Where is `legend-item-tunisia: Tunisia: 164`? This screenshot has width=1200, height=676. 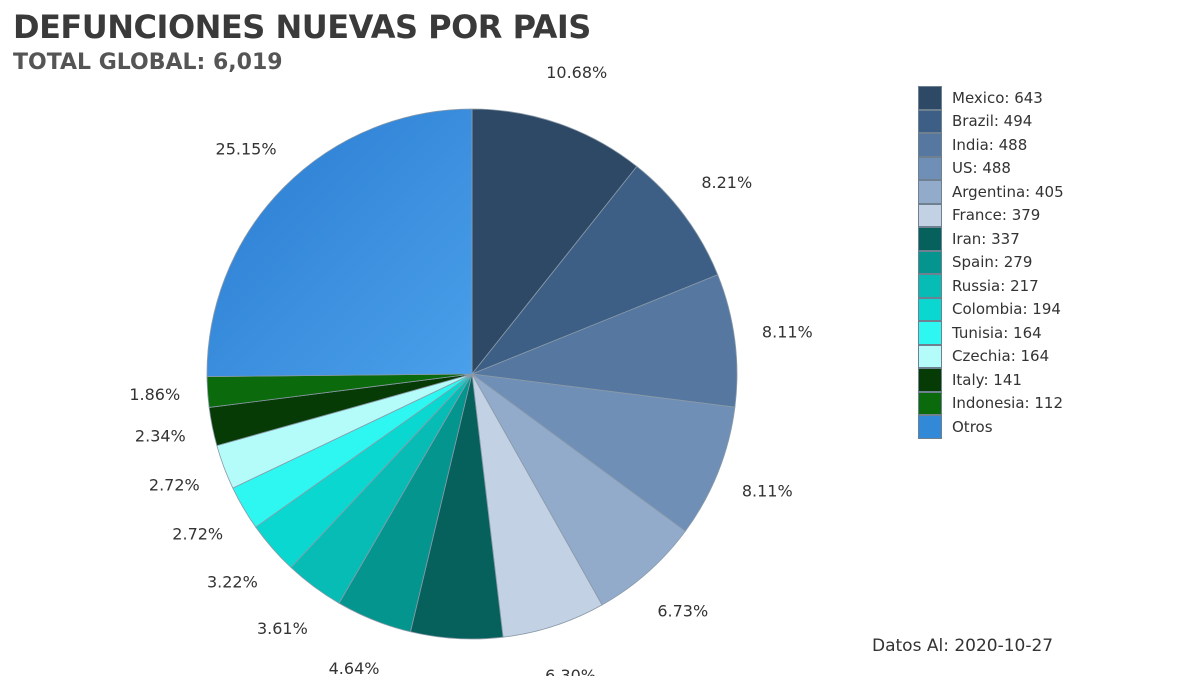 legend-item-tunisia: Tunisia: 164 is located at coordinates (991, 333).